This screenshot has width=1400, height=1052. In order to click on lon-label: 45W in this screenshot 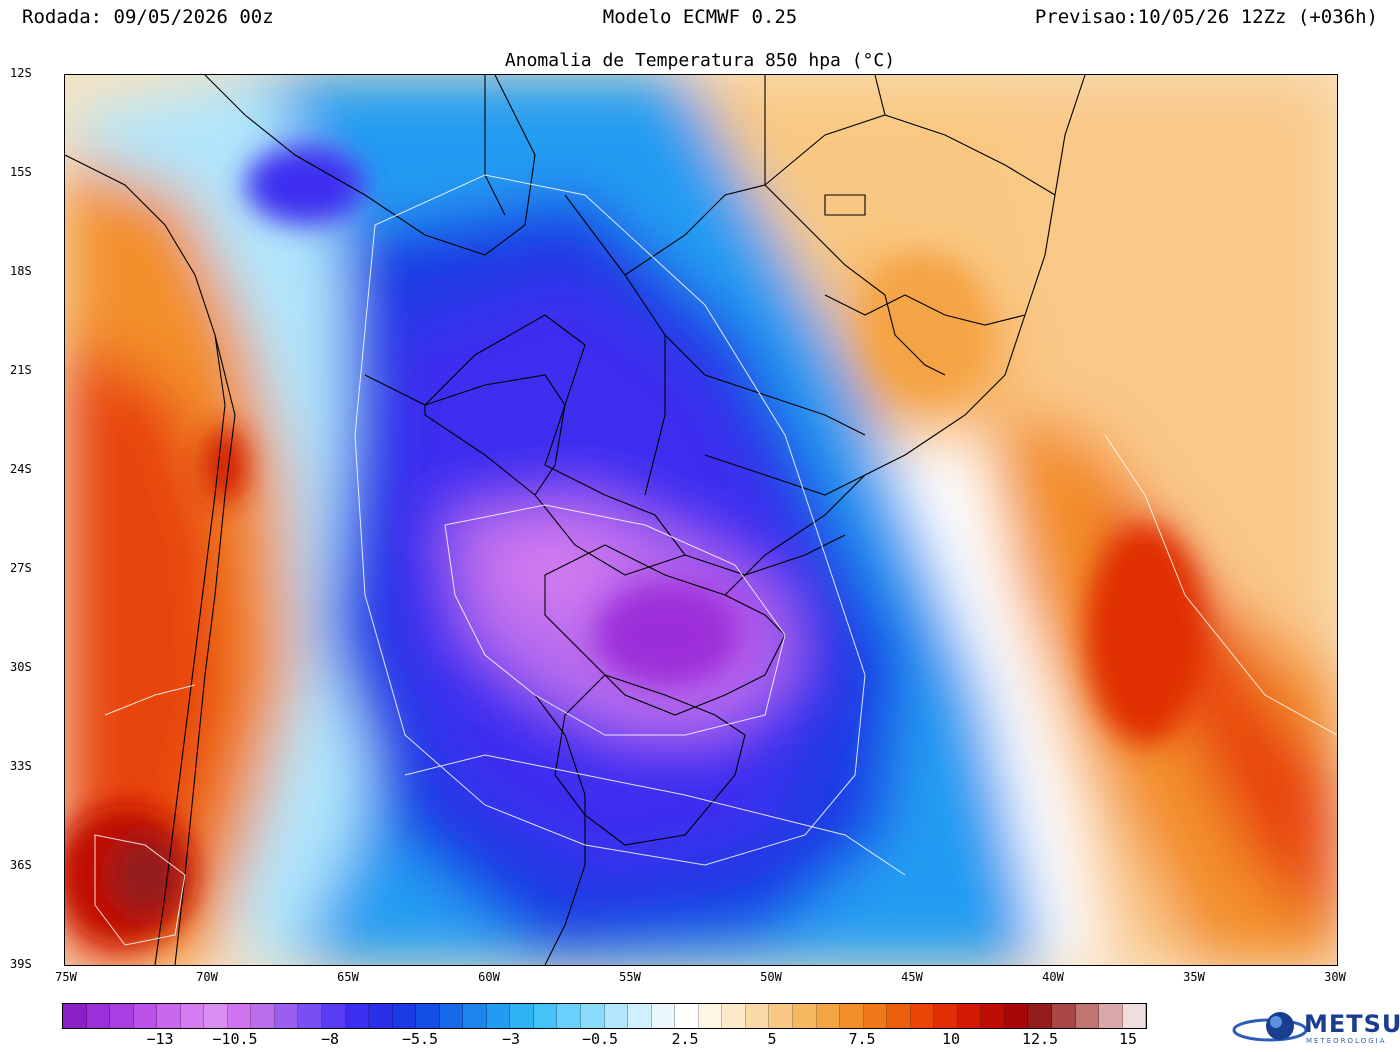, I will do `click(912, 977)`.